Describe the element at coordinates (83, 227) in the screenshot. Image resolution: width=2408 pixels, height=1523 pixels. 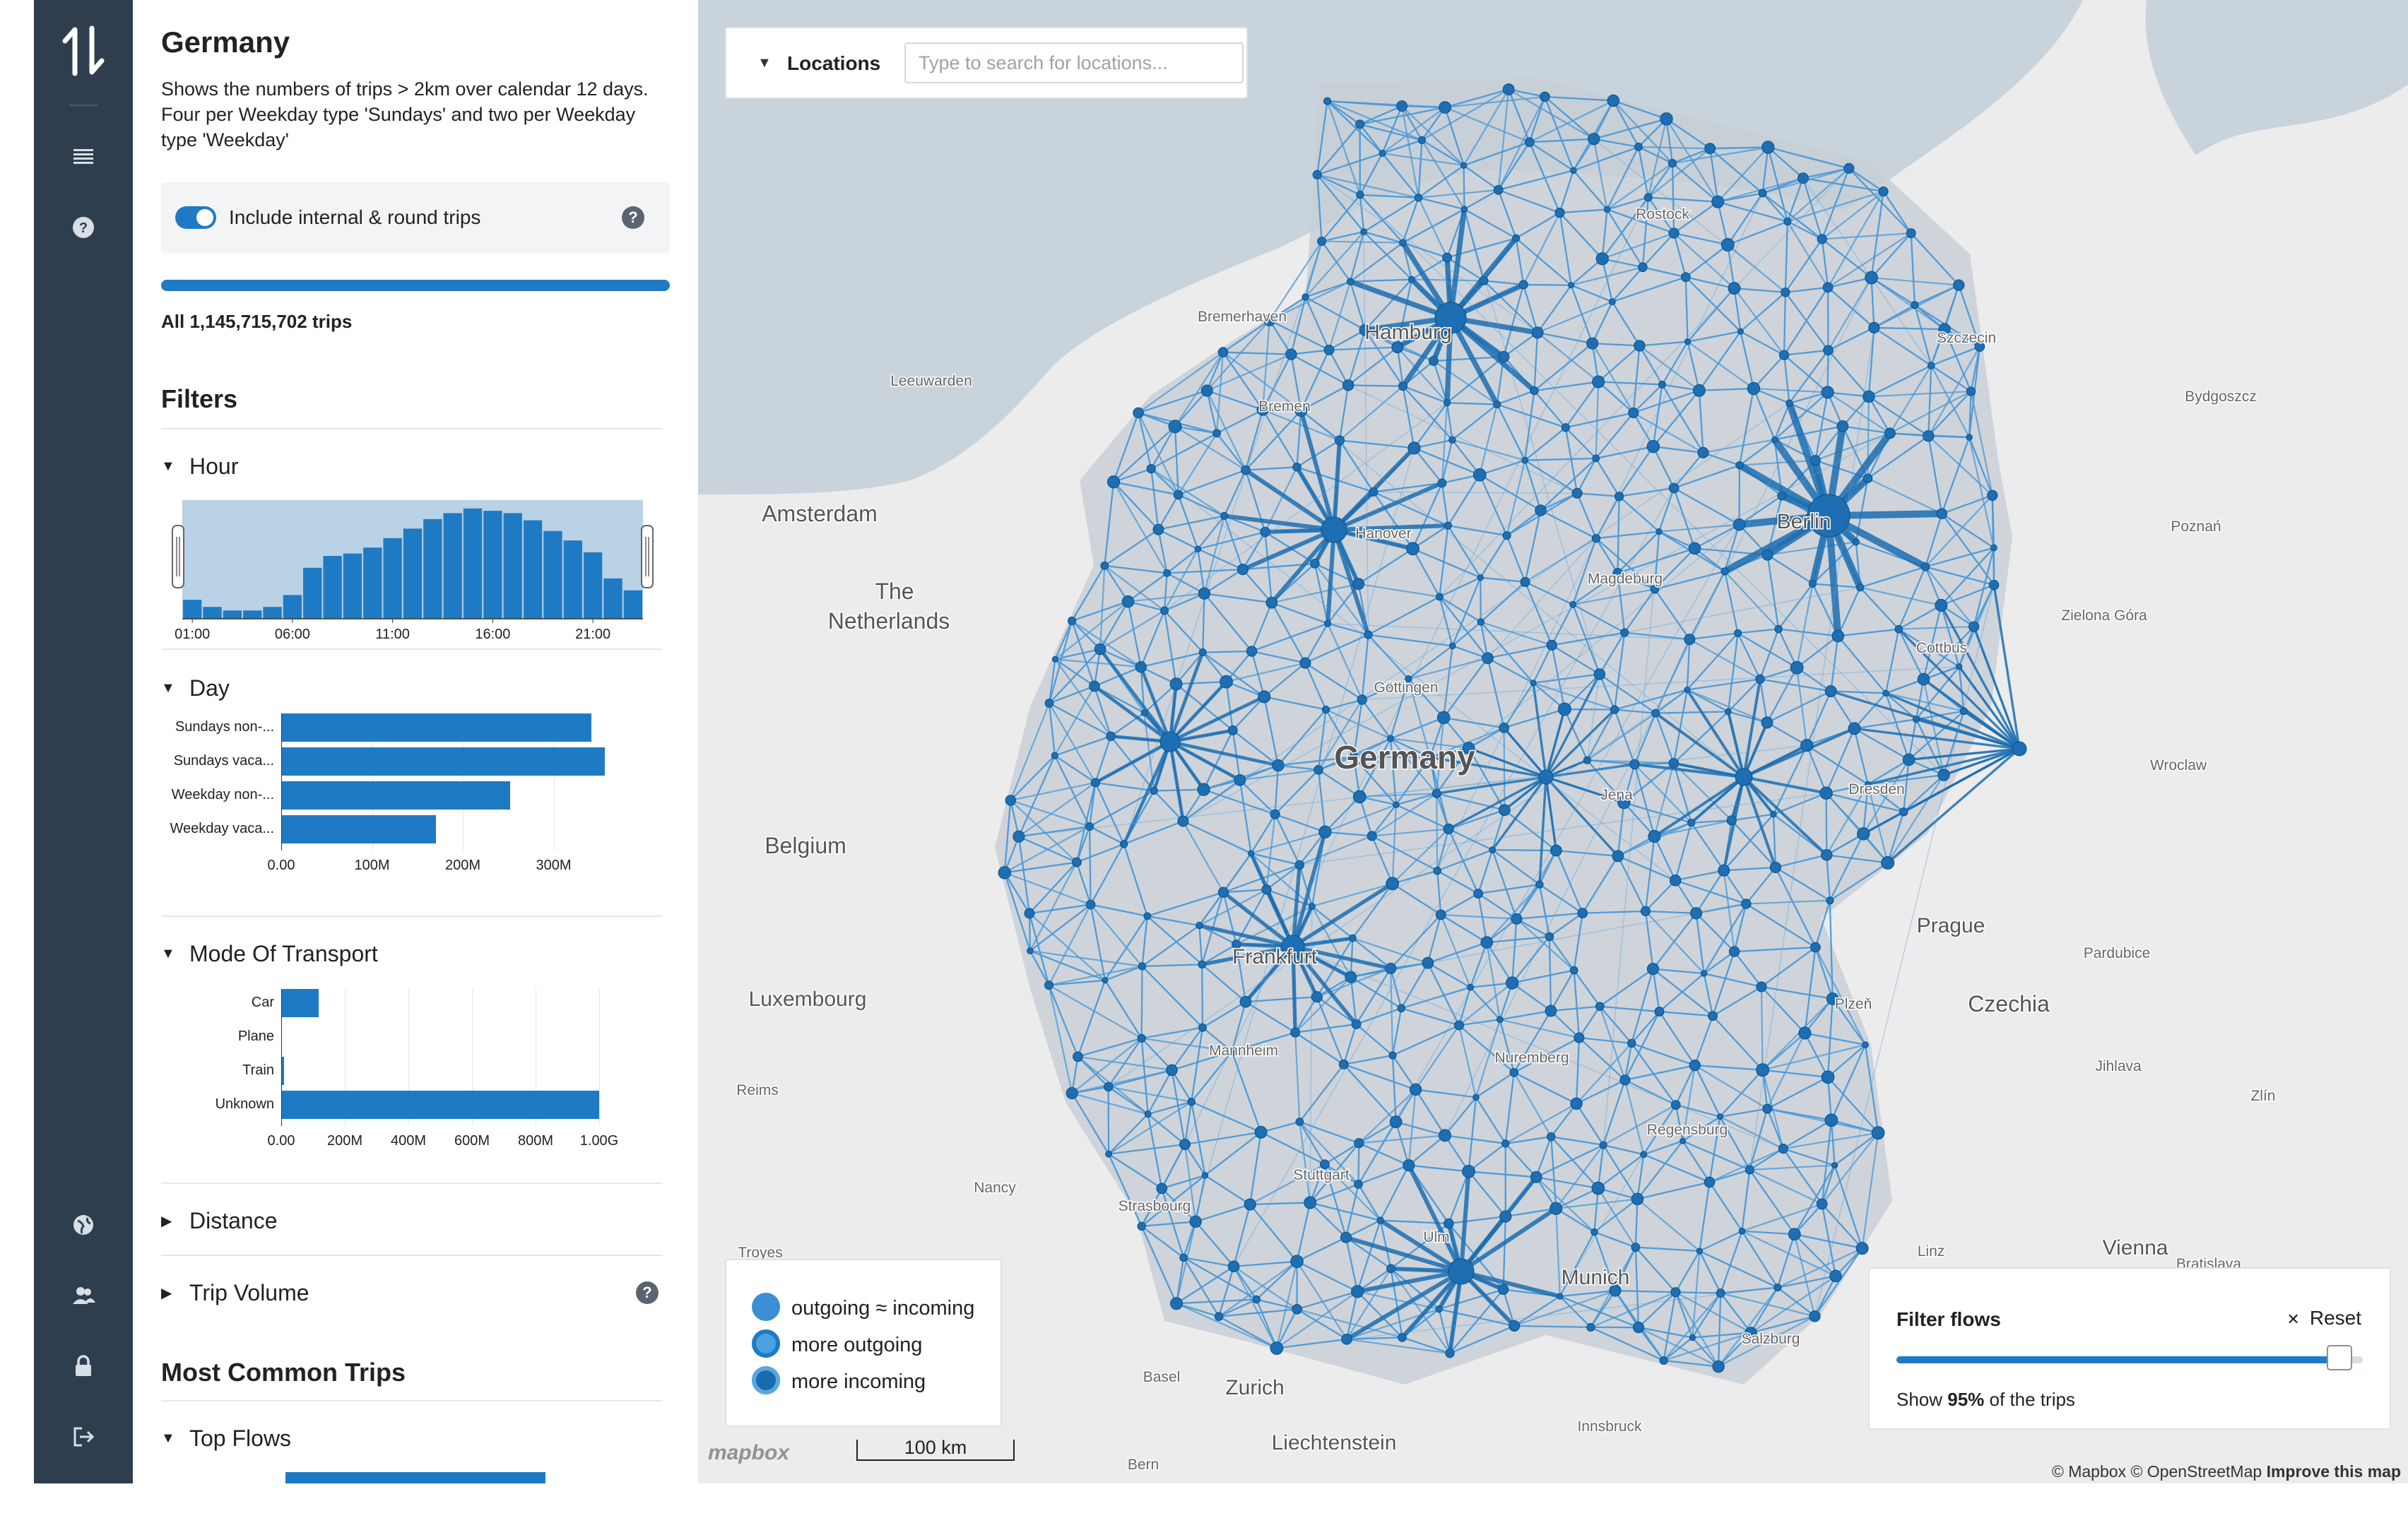
I see `help-icon: ?` at that location.